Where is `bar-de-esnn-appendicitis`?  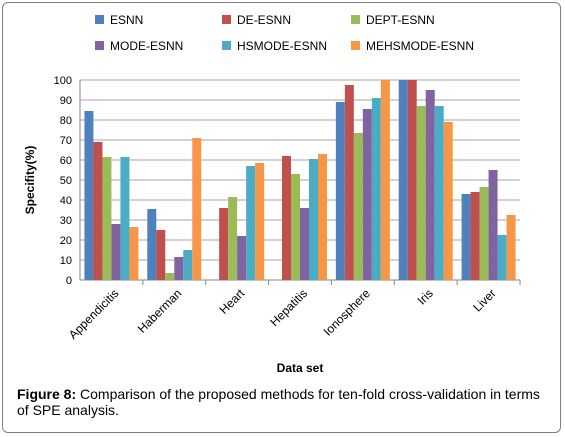
bar-de-esnn-appendicitis is located at coordinates (98, 211).